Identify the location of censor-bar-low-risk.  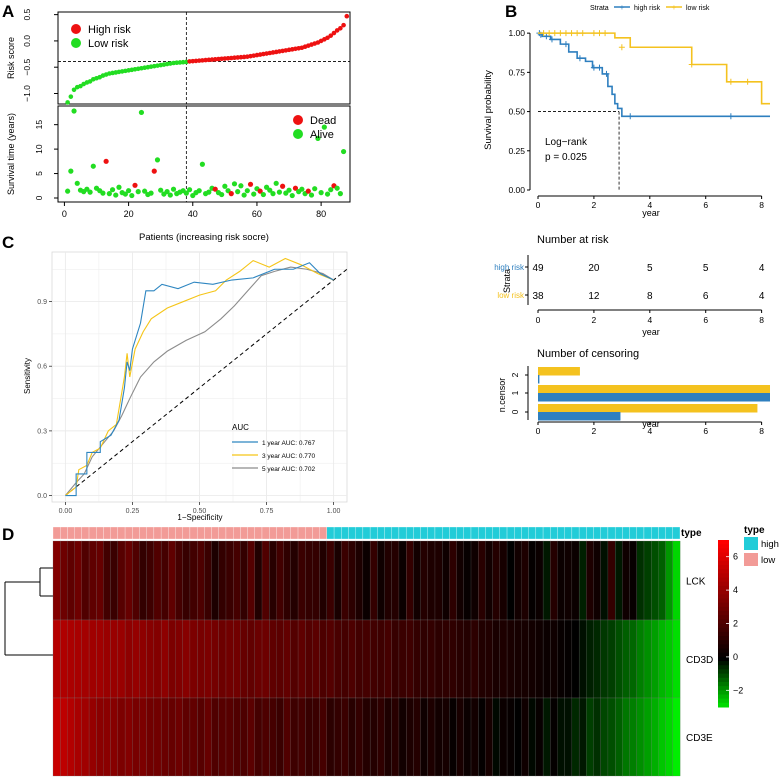
(559, 371).